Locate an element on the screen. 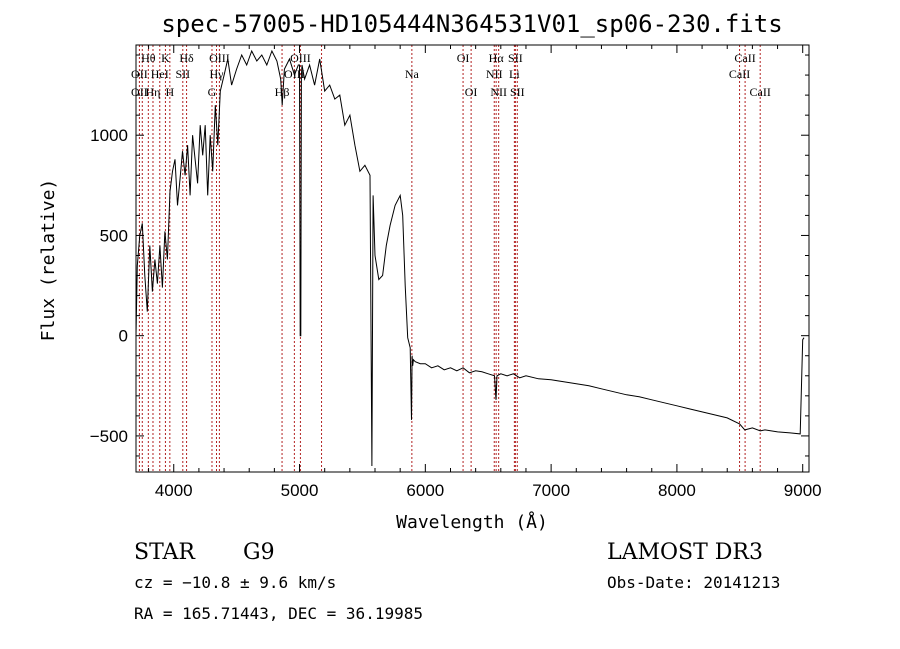  y-tick-label: 500 is located at coordinates (114, 235).